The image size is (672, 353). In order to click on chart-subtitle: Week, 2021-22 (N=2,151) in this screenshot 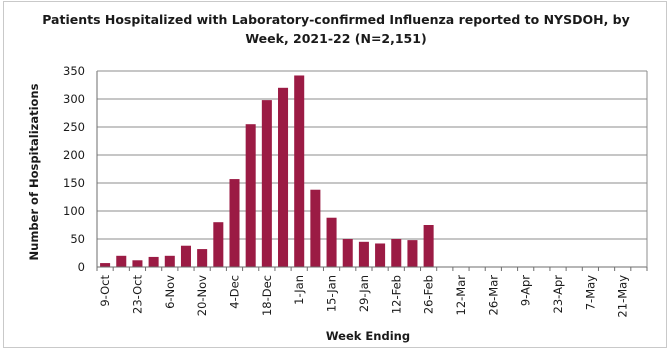, I will do `click(335, 38)`.